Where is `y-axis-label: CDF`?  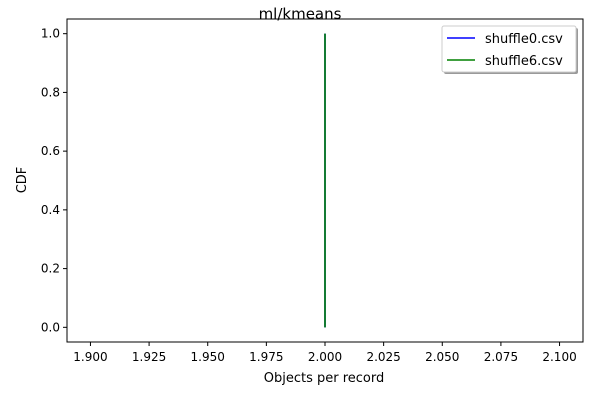
y-axis-label: CDF is located at coordinates (22, 180).